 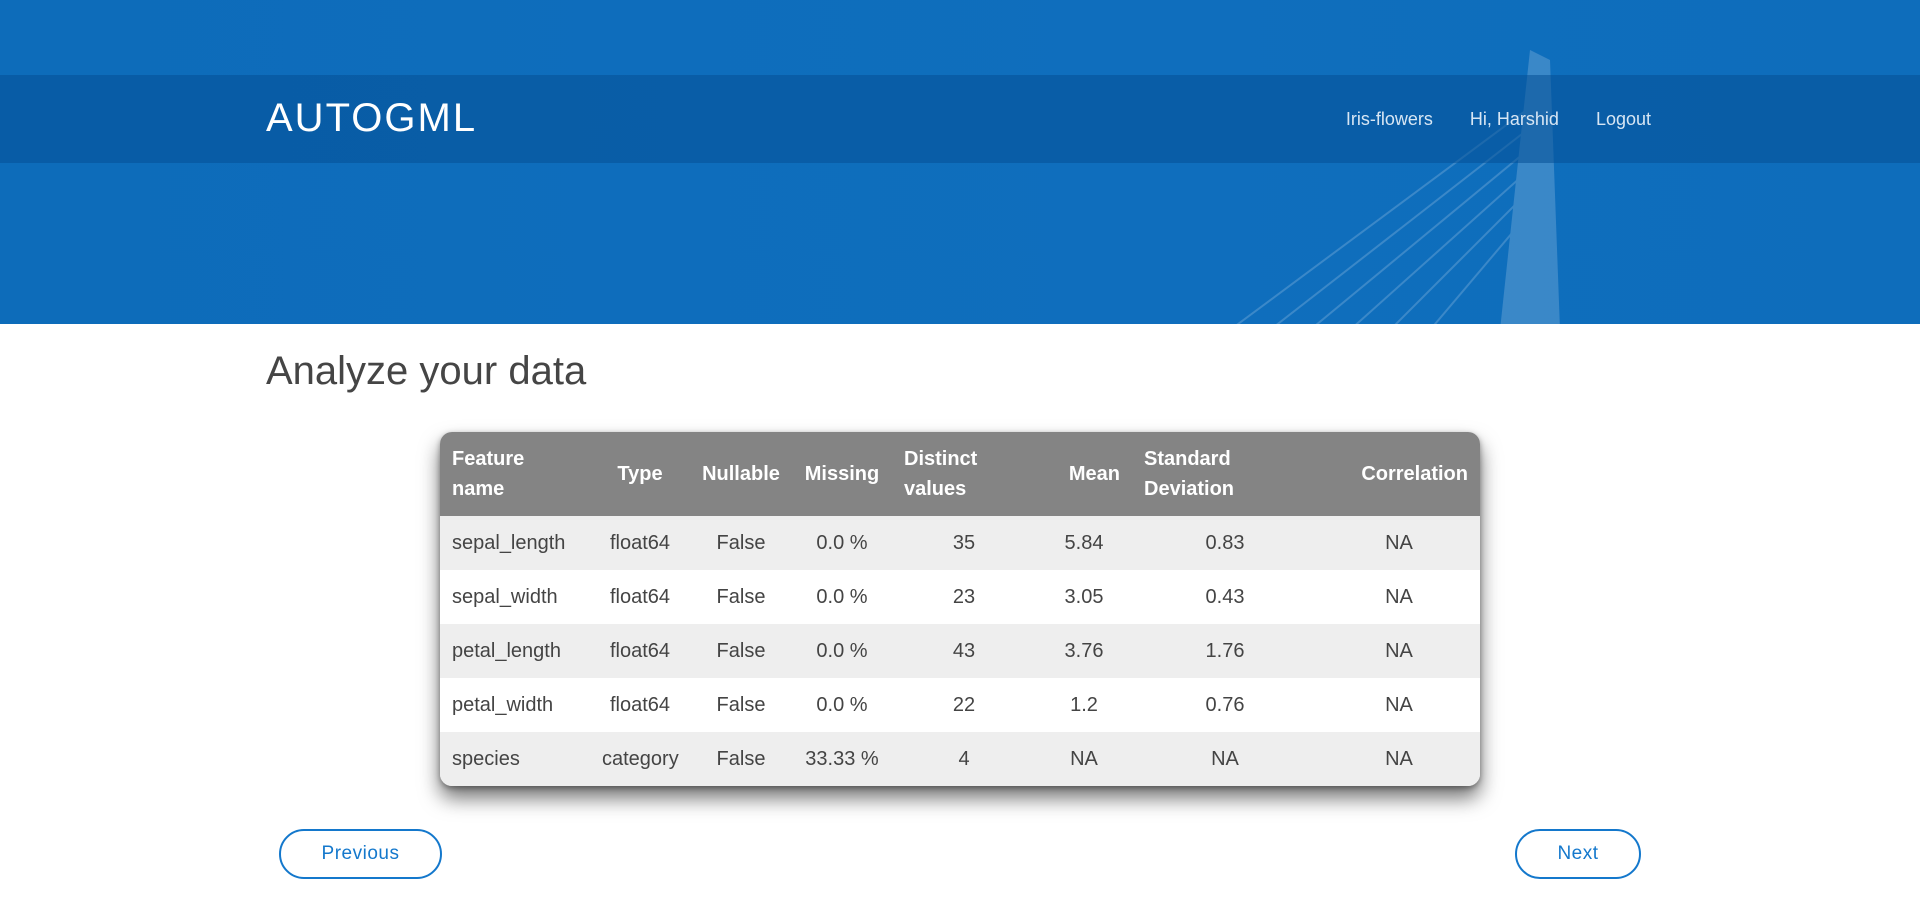 I want to click on top-navbar, so click(x=960, y=119).